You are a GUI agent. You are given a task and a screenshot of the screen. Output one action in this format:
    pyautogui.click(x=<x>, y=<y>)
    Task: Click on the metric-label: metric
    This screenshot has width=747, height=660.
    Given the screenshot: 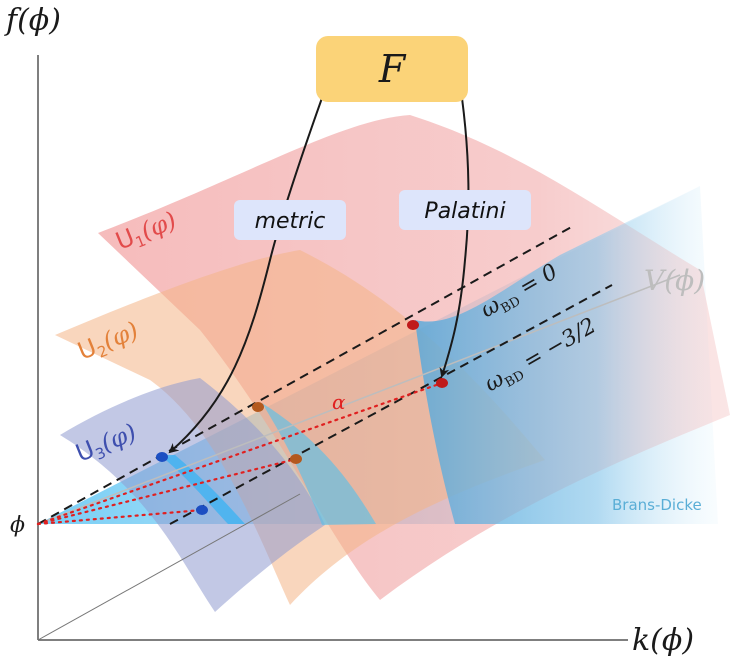 What is the action you would take?
    pyautogui.click(x=290, y=221)
    